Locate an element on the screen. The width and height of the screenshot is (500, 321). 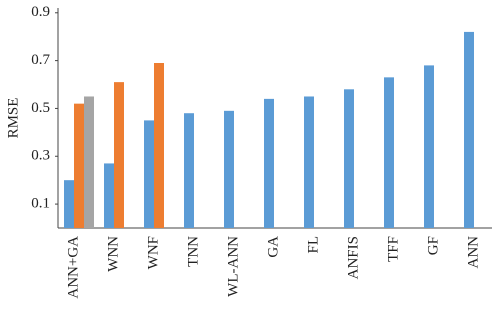
y-tick-label: 0.1 is located at coordinates (40, 204).